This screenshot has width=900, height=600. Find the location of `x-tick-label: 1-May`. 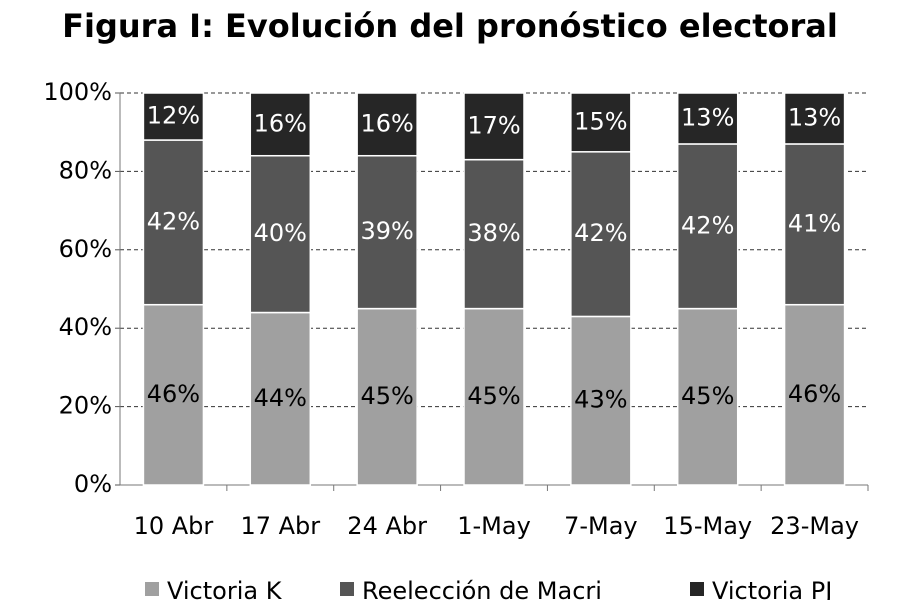

x-tick-label: 1-May is located at coordinates (494, 526).